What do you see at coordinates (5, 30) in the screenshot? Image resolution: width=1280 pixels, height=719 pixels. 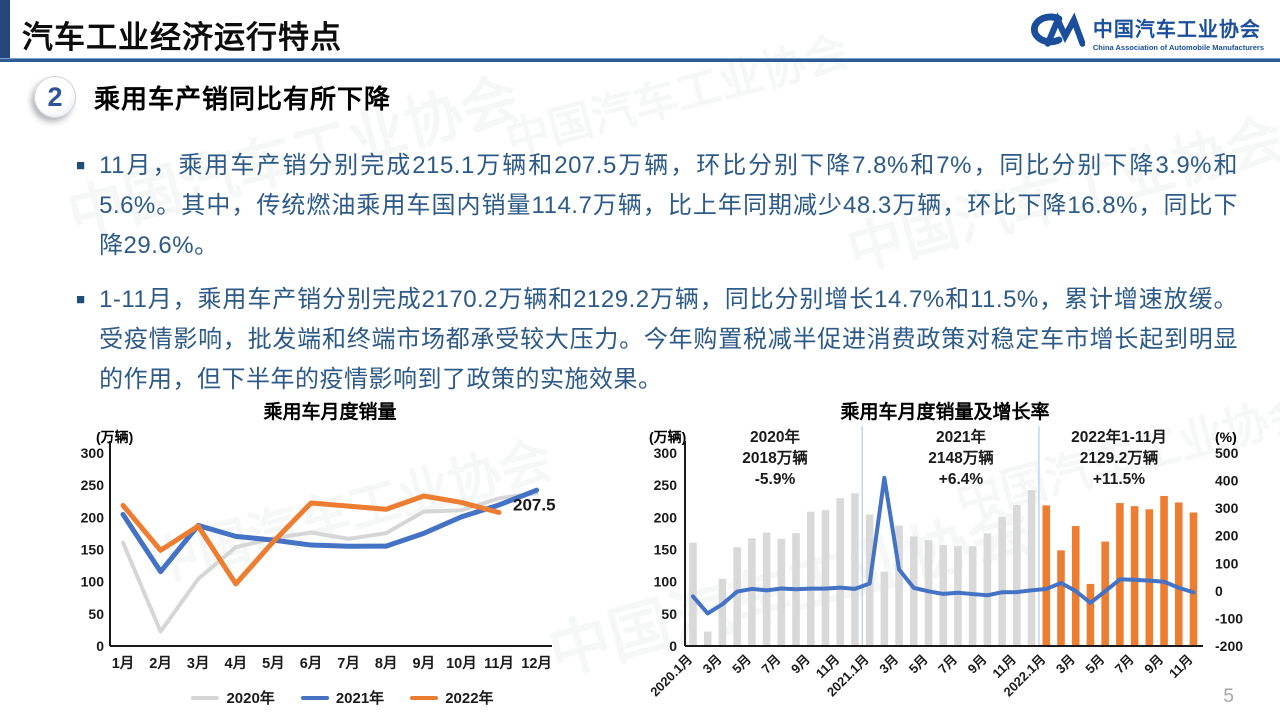 I see `header-accent-bar` at bounding box center [5, 30].